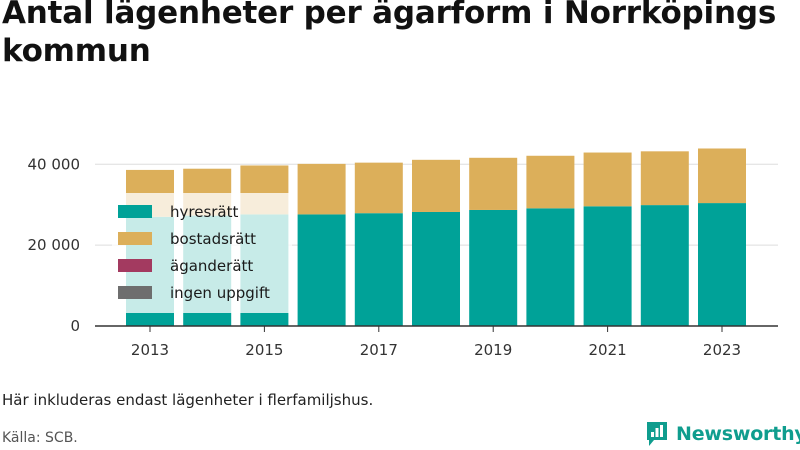 This screenshot has width=800, height=450. Describe the element at coordinates (493, 350) in the screenshot. I see `x-tick-label: 2019` at that location.